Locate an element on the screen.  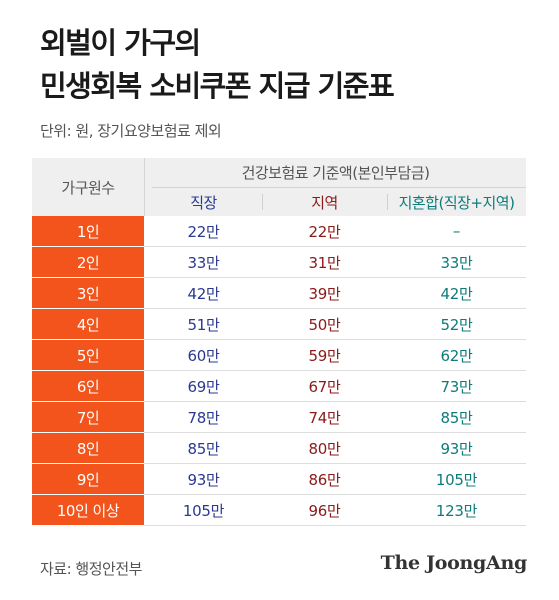
table-row: 6인 69만 67만 73만 is located at coordinates (279, 386).